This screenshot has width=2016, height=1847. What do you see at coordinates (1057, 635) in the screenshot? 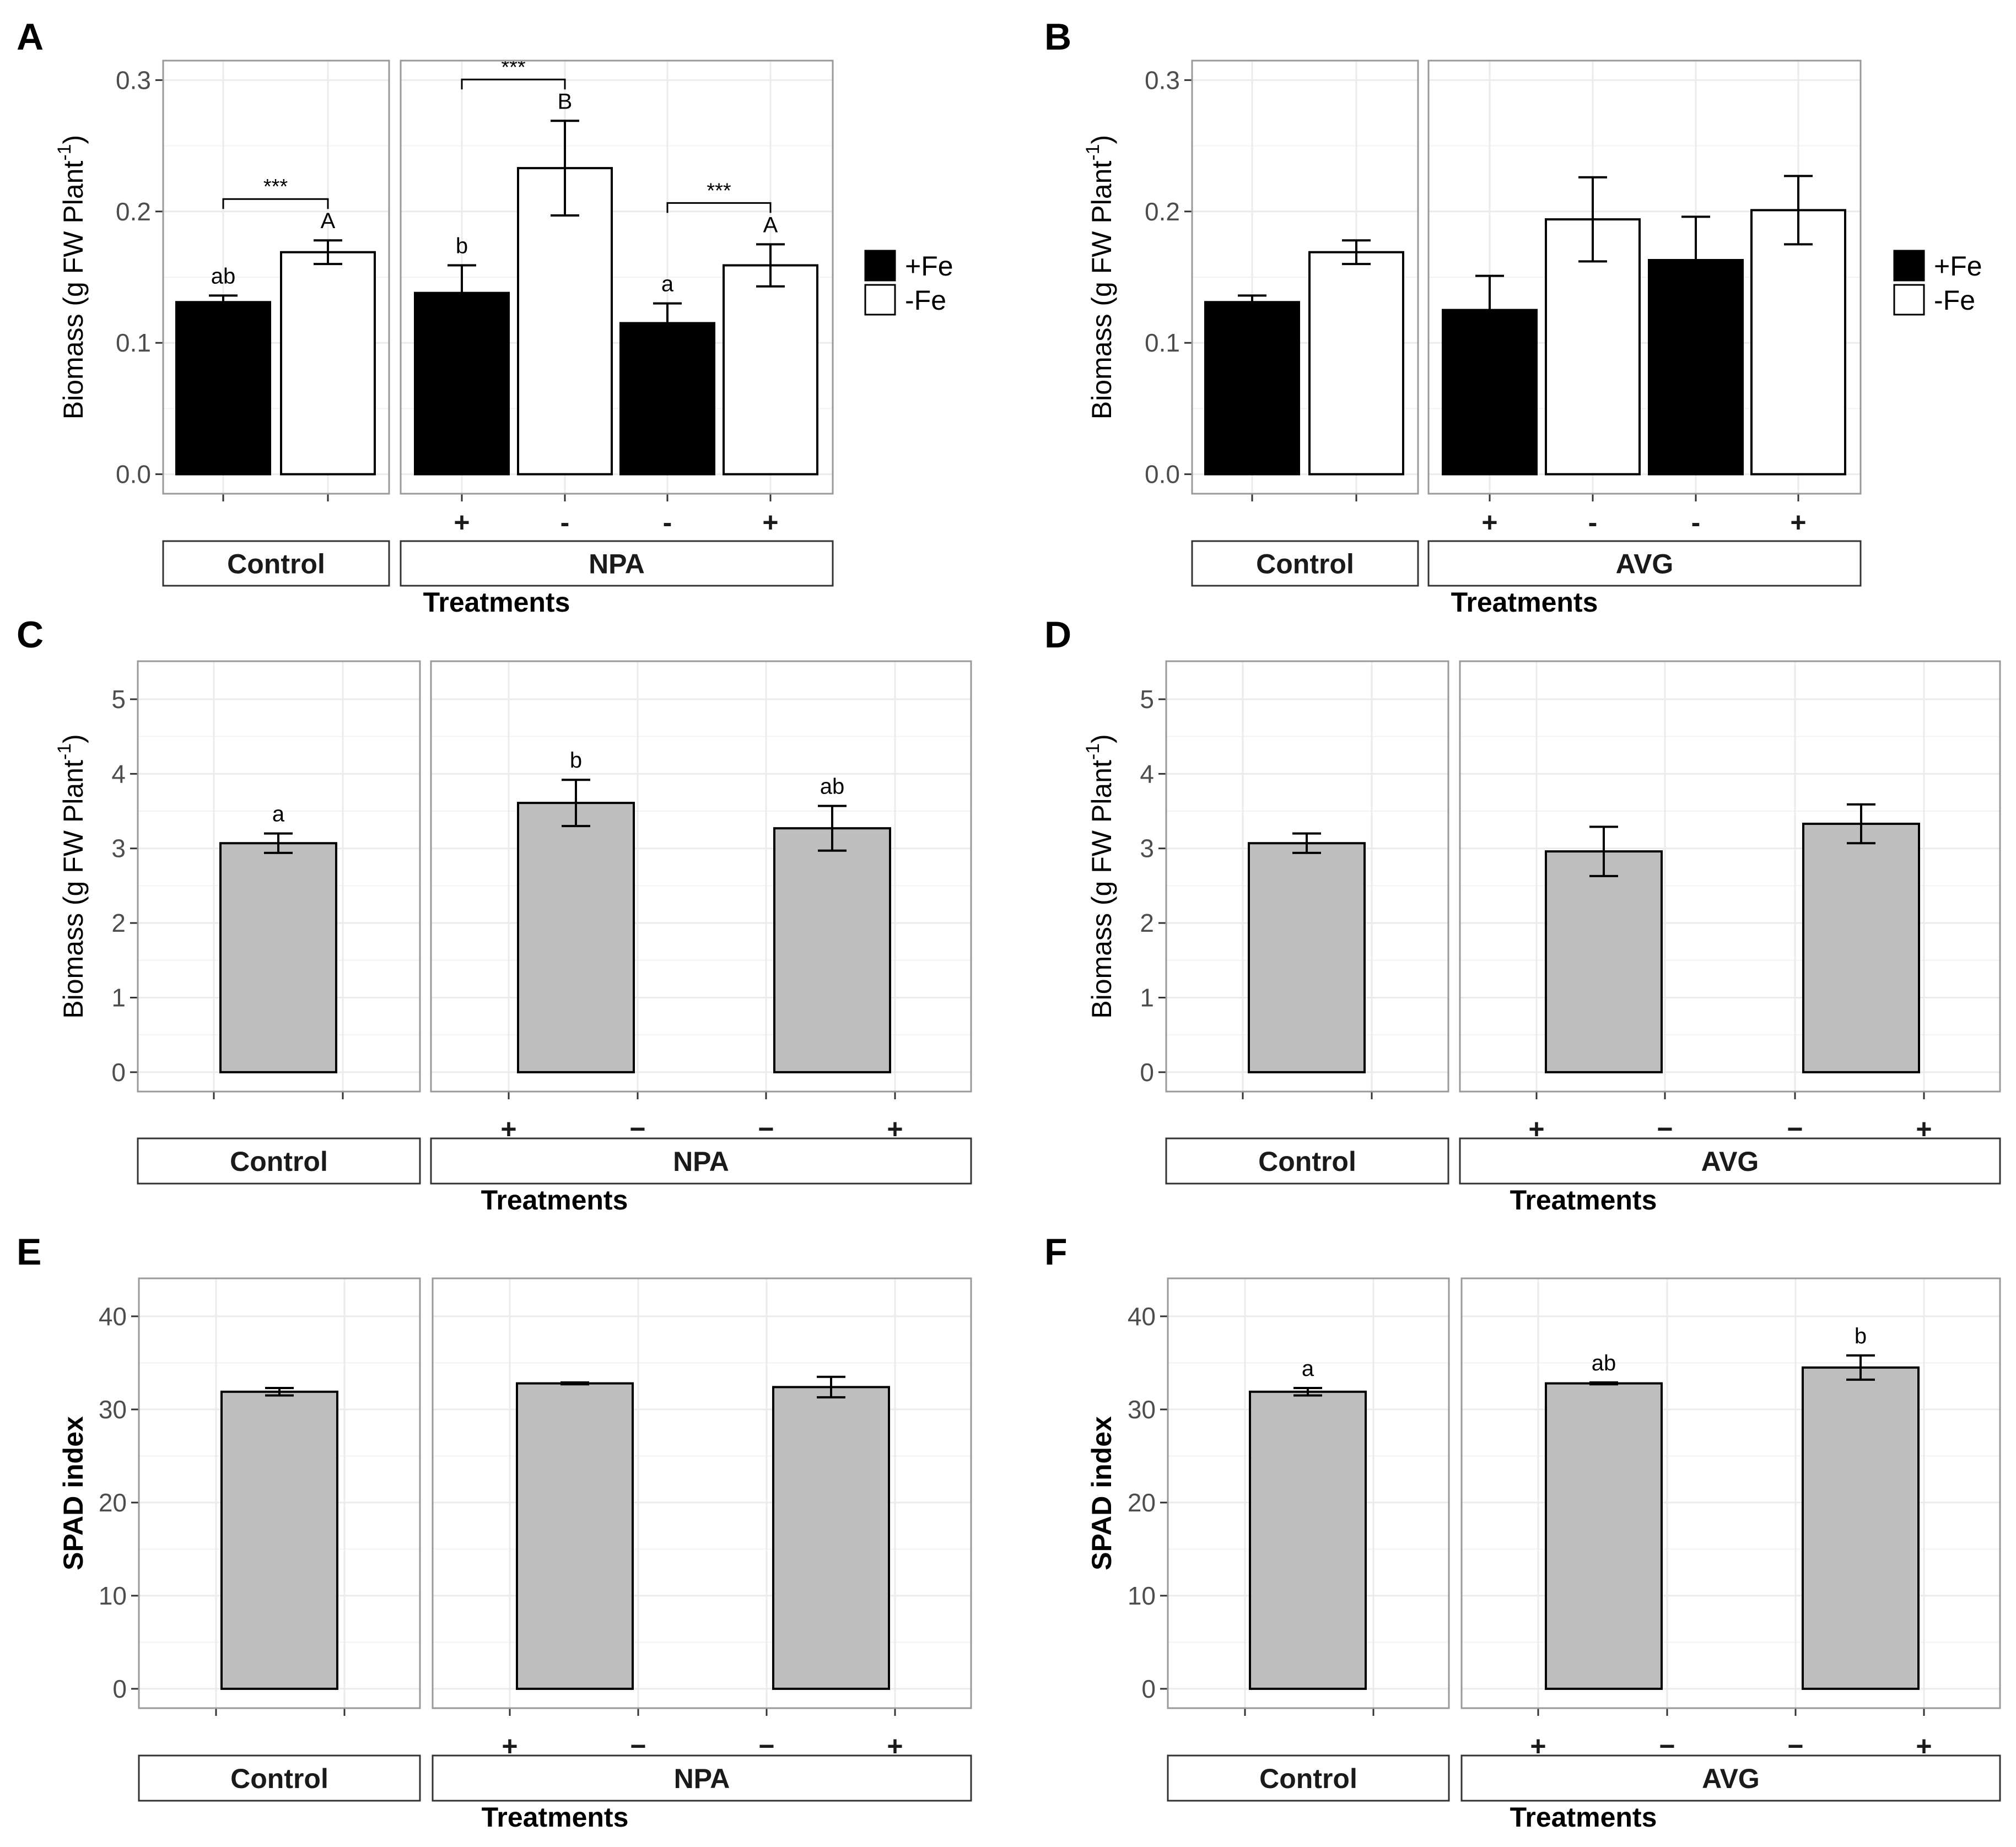
I see `panel-letter-d: D` at bounding box center [1057, 635].